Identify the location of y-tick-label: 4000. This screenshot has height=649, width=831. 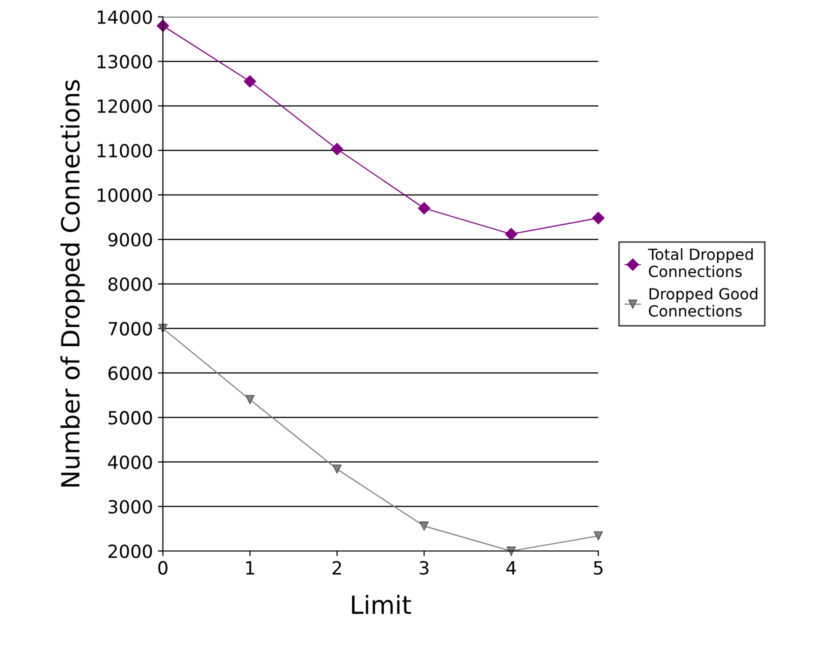
(130, 462).